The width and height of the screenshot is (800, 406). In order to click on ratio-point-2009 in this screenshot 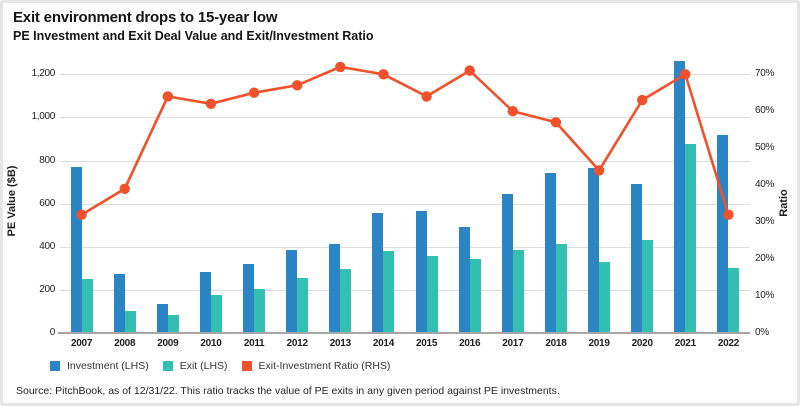, I will do `click(167, 96)`.